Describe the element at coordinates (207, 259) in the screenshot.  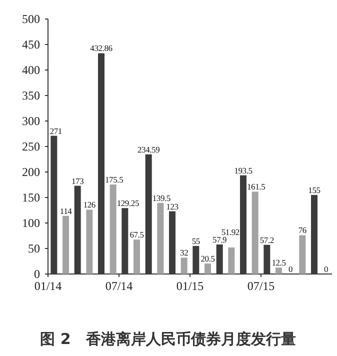
I see `data-label: 20.5` at that location.